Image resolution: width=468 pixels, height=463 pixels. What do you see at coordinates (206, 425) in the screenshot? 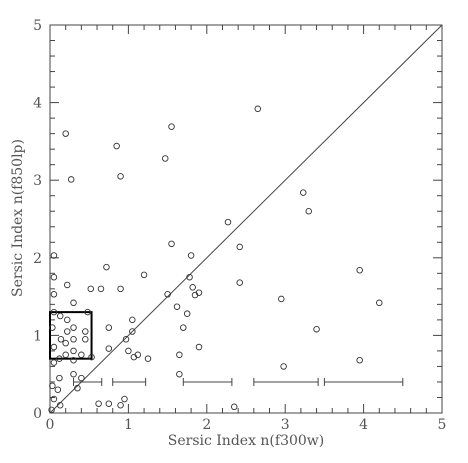
I see `x-tick-label: 2` at bounding box center [206, 425].